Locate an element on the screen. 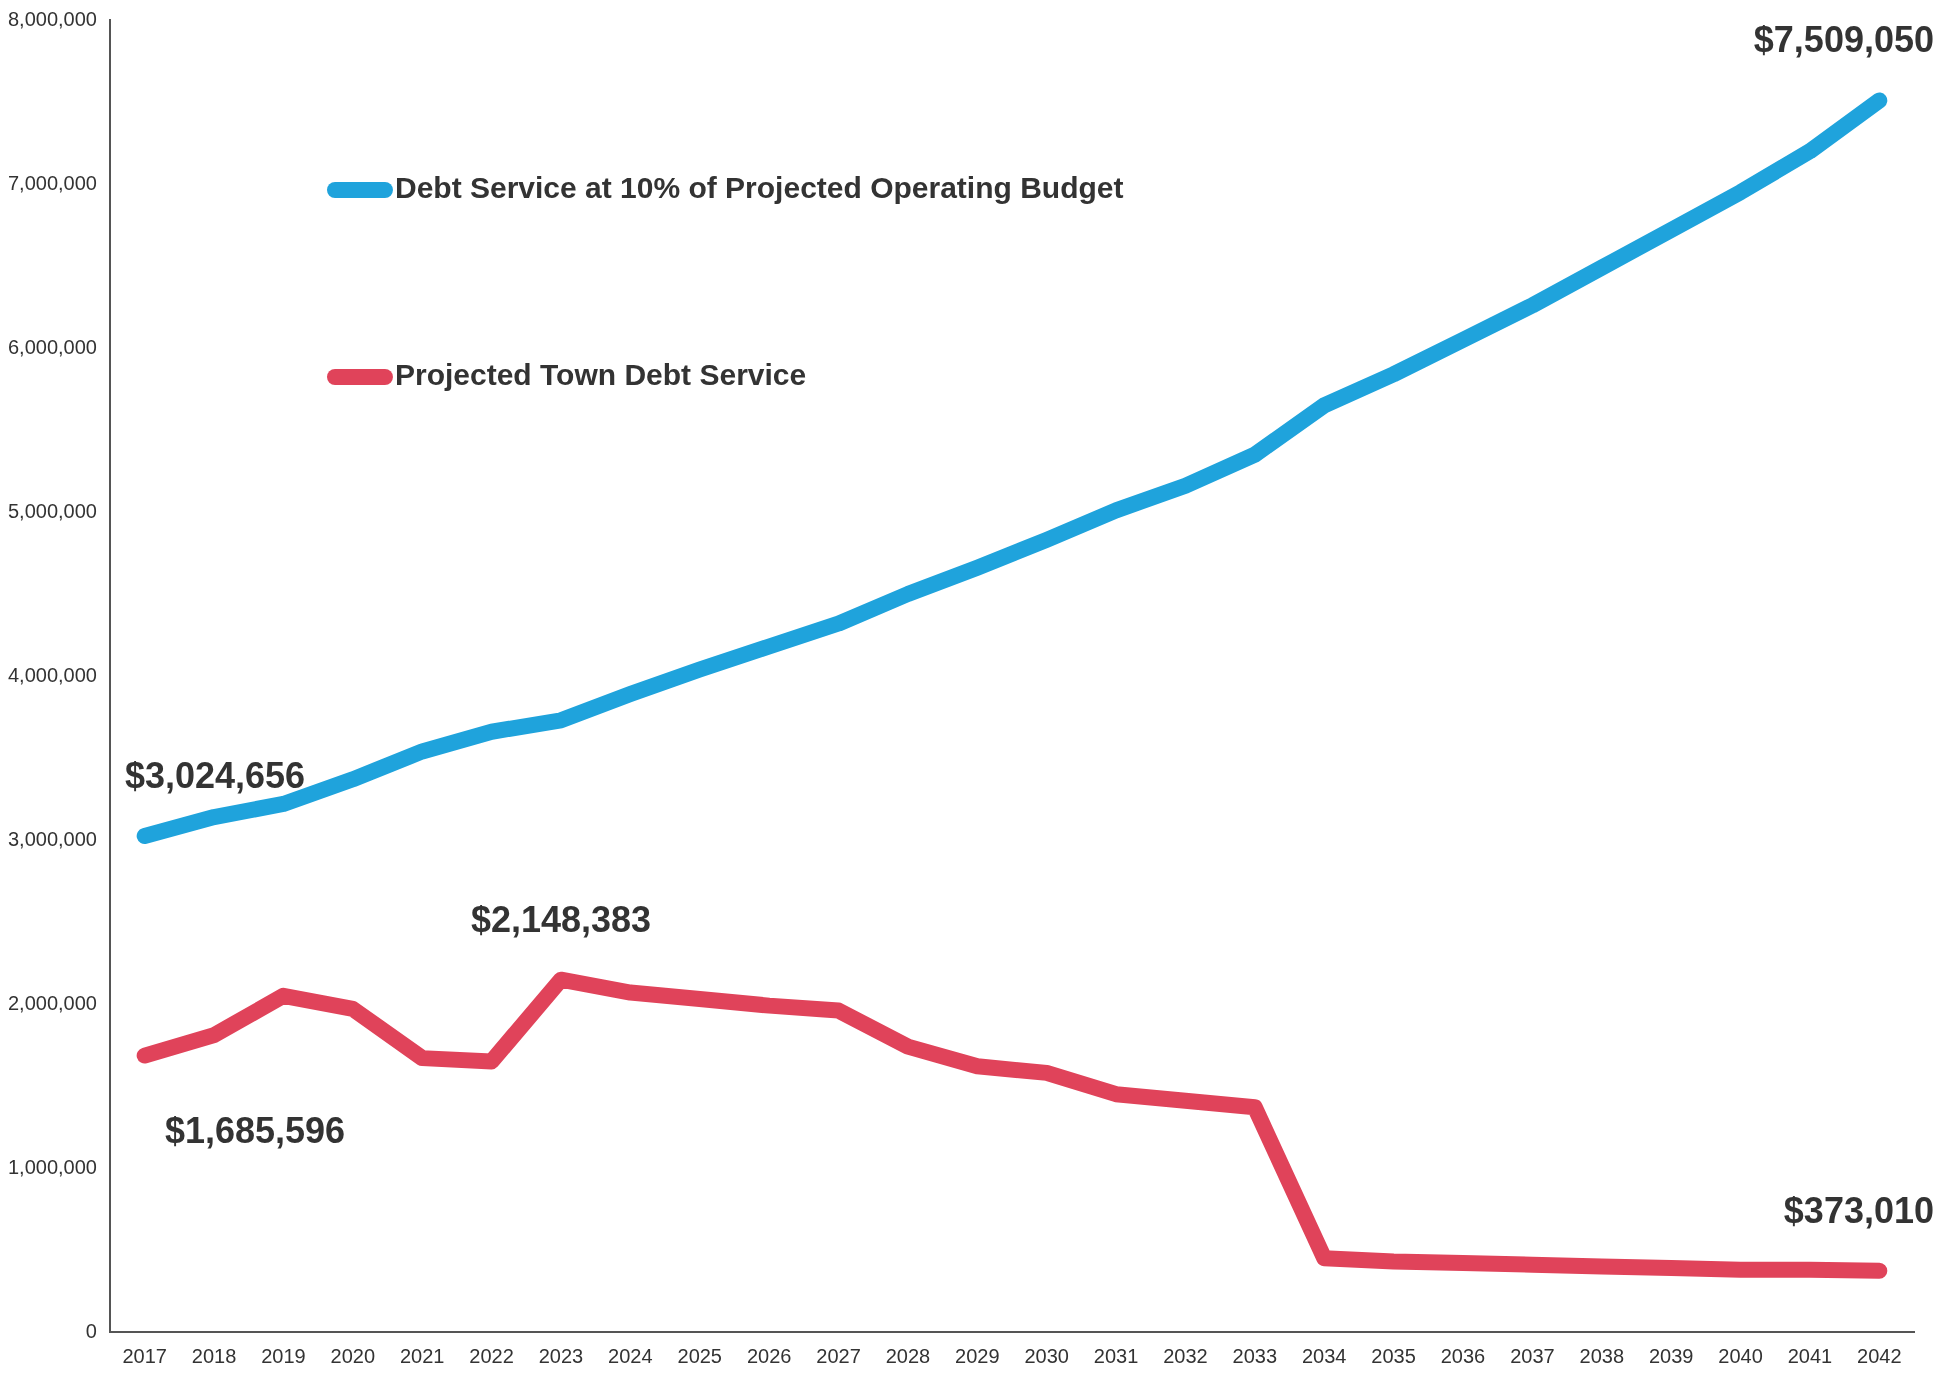 The width and height of the screenshot is (1942, 1377). x-tick-label: 2042 is located at coordinates (1879, 1355).